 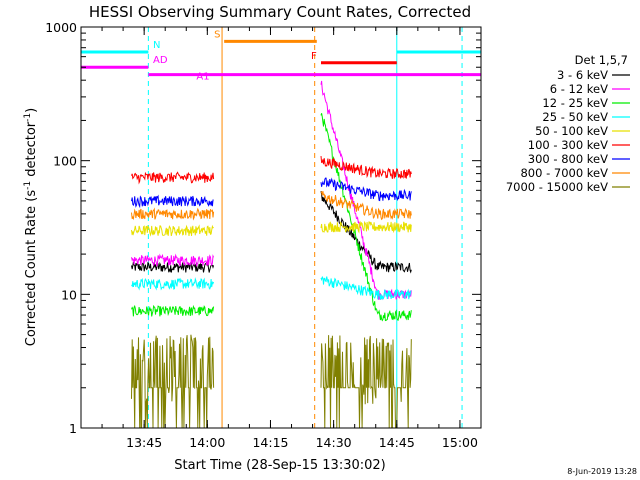 What do you see at coordinates (571, 131) in the screenshot?
I see `legend-label: 50 - 100 keV` at bounding box center [571, 131].